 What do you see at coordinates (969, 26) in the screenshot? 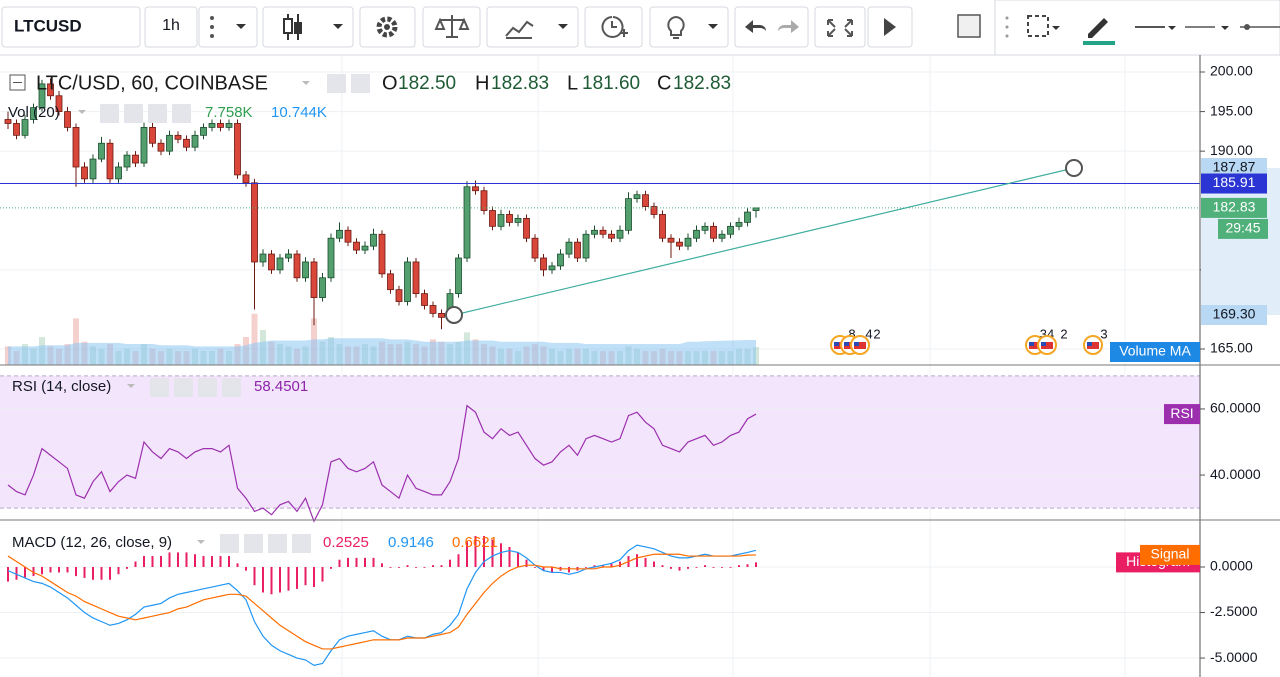
I see `shape-button` at bounding box center [969, 26].